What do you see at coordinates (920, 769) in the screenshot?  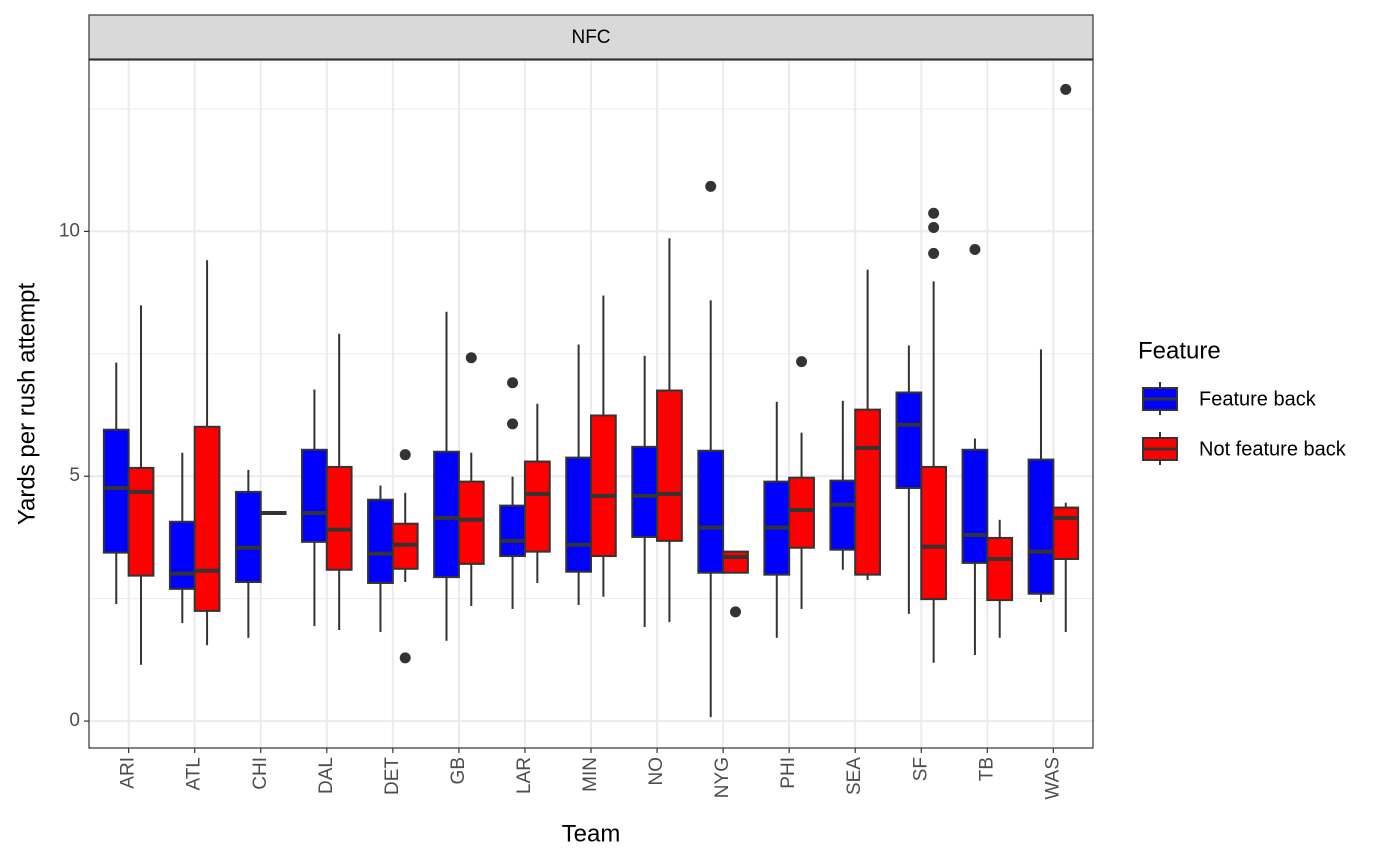 I see `x-tick-label: SF` at bounding box center [920, 769].